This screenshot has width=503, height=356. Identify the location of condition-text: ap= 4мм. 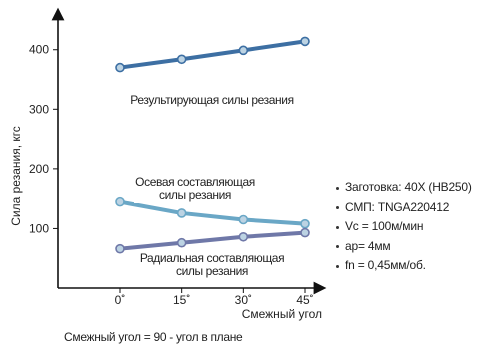
(368, 245).